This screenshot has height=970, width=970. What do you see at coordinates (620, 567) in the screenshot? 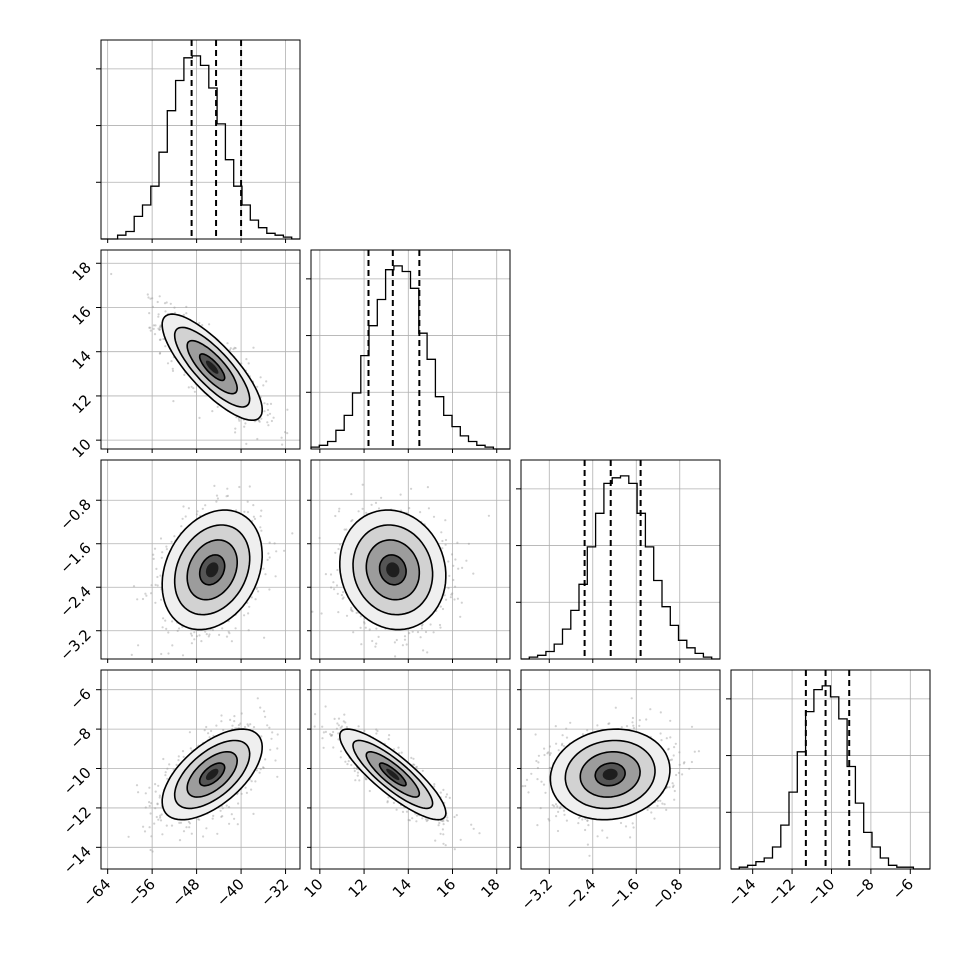
I see `histogram-step` at bounding box center [620, 567].